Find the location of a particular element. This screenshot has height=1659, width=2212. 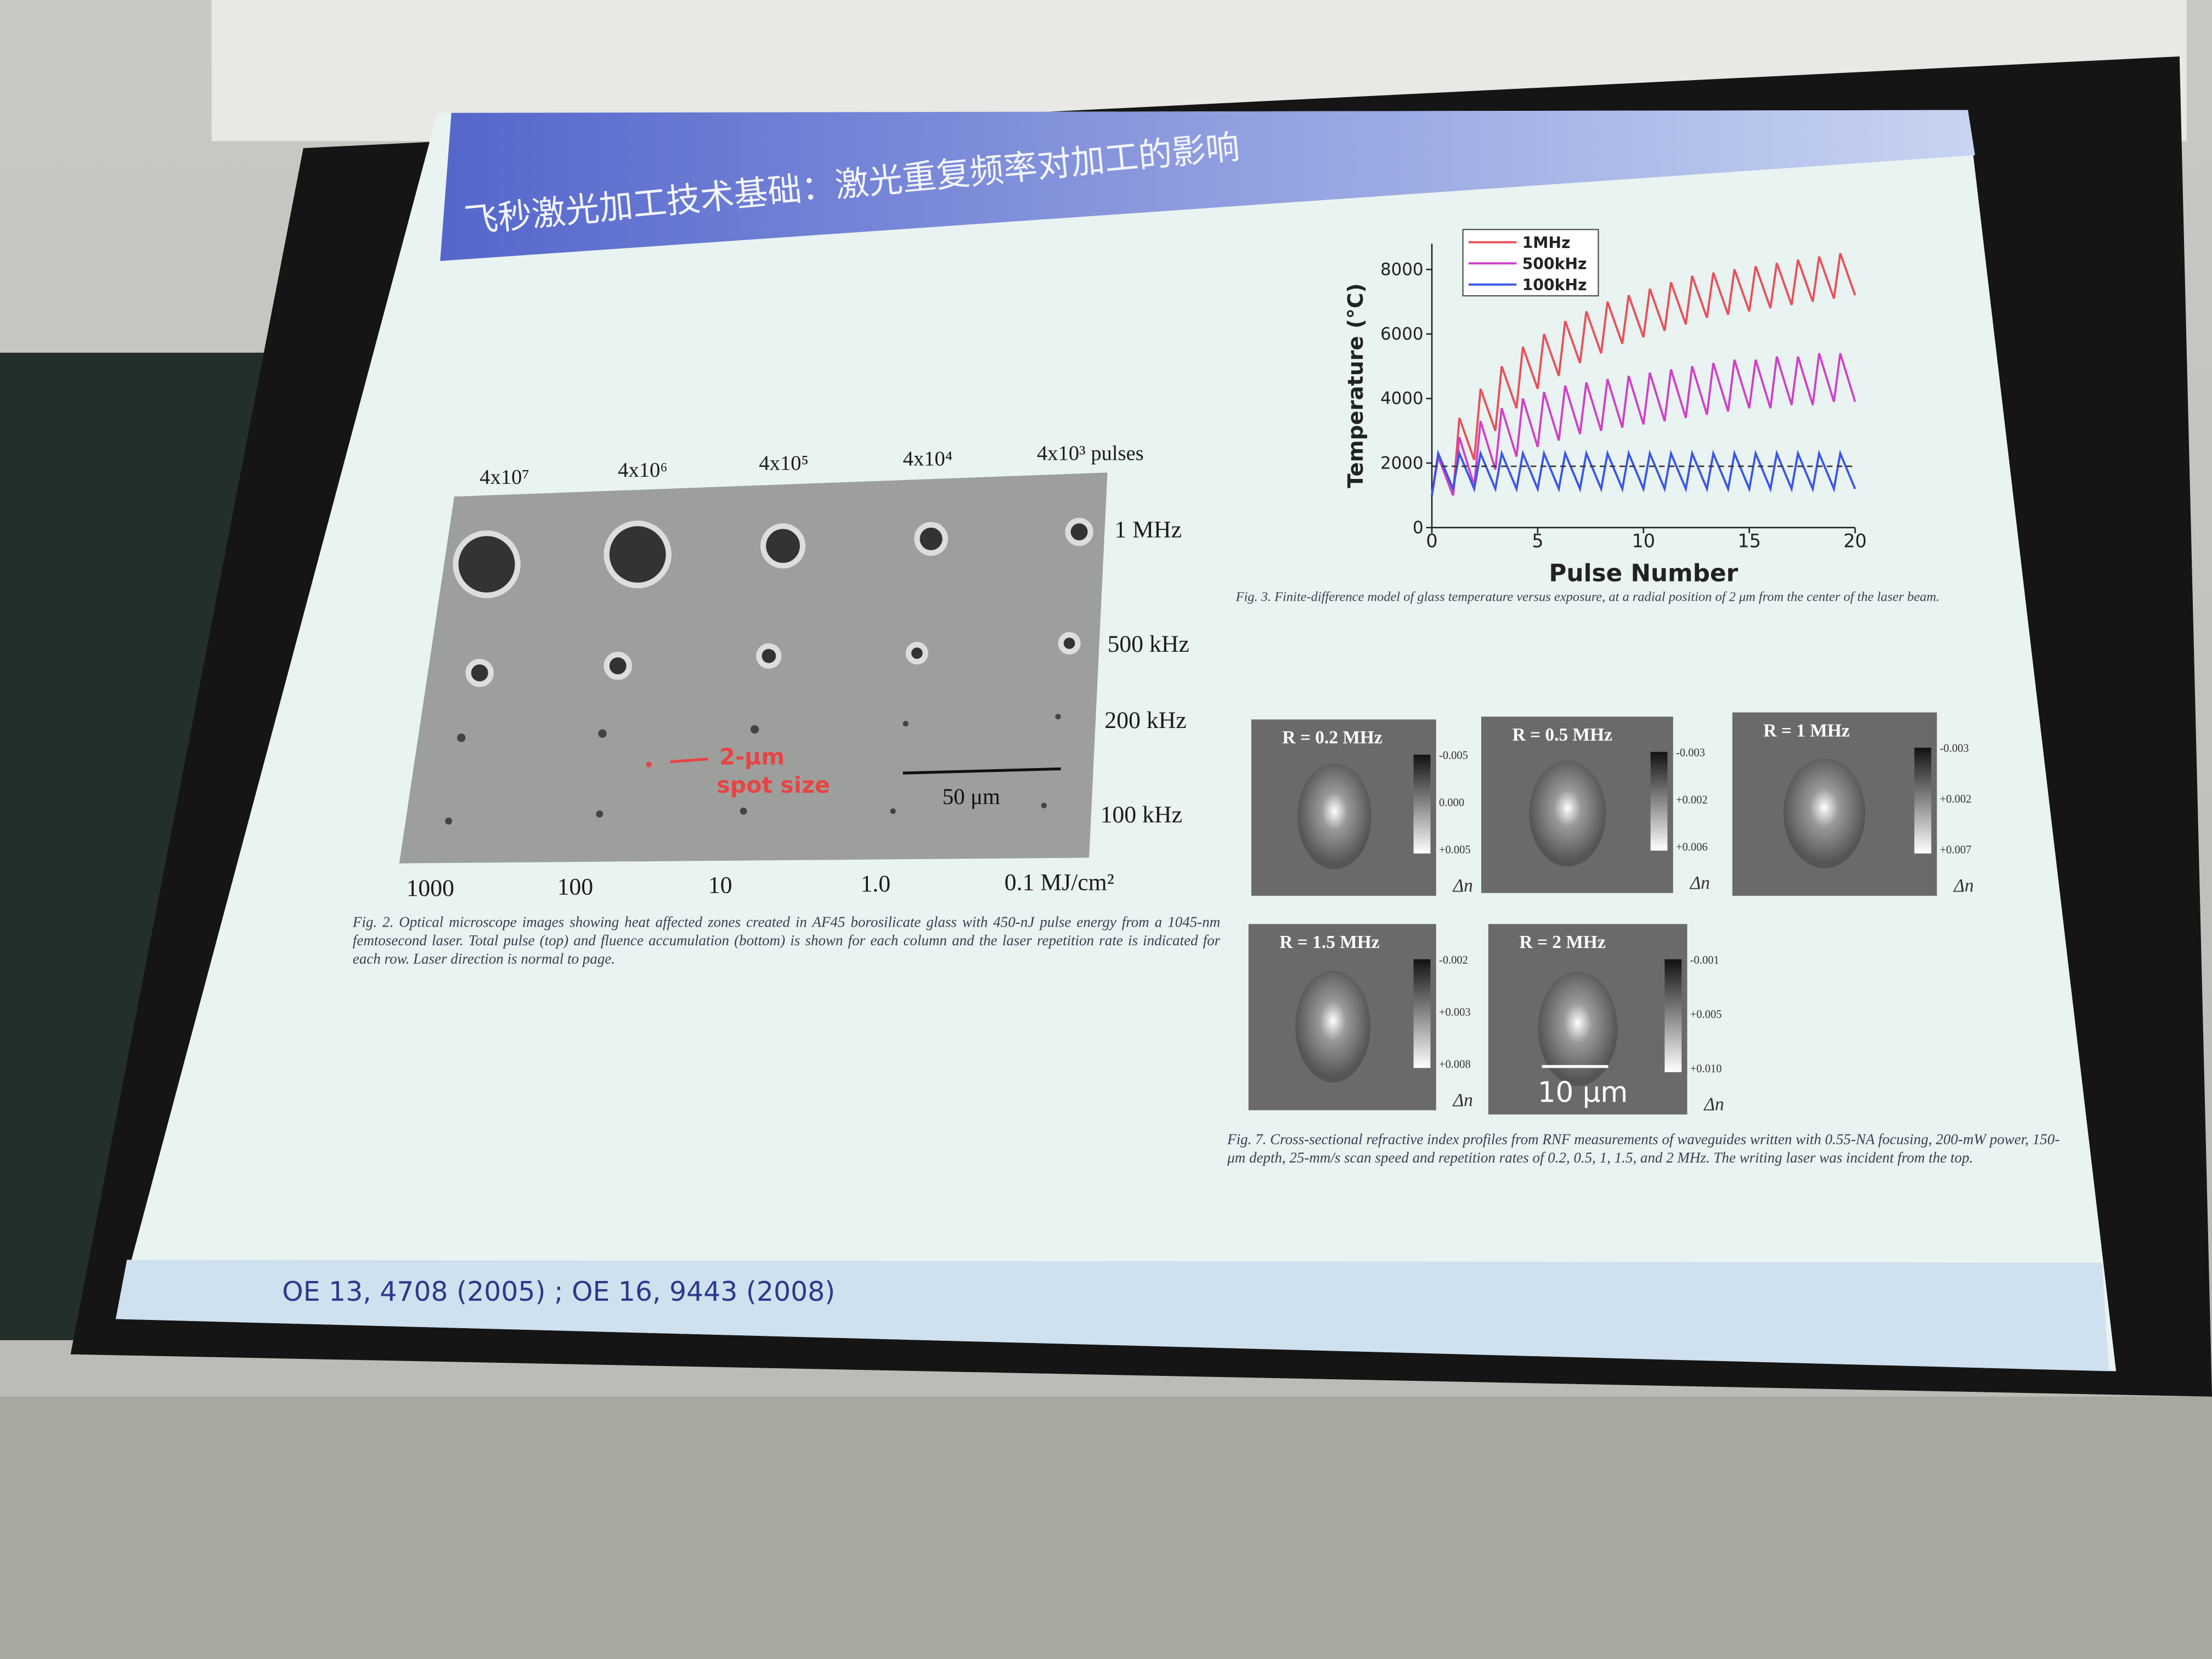

colorbar-label: +0.008 is located at coordinates (1455, 1065).